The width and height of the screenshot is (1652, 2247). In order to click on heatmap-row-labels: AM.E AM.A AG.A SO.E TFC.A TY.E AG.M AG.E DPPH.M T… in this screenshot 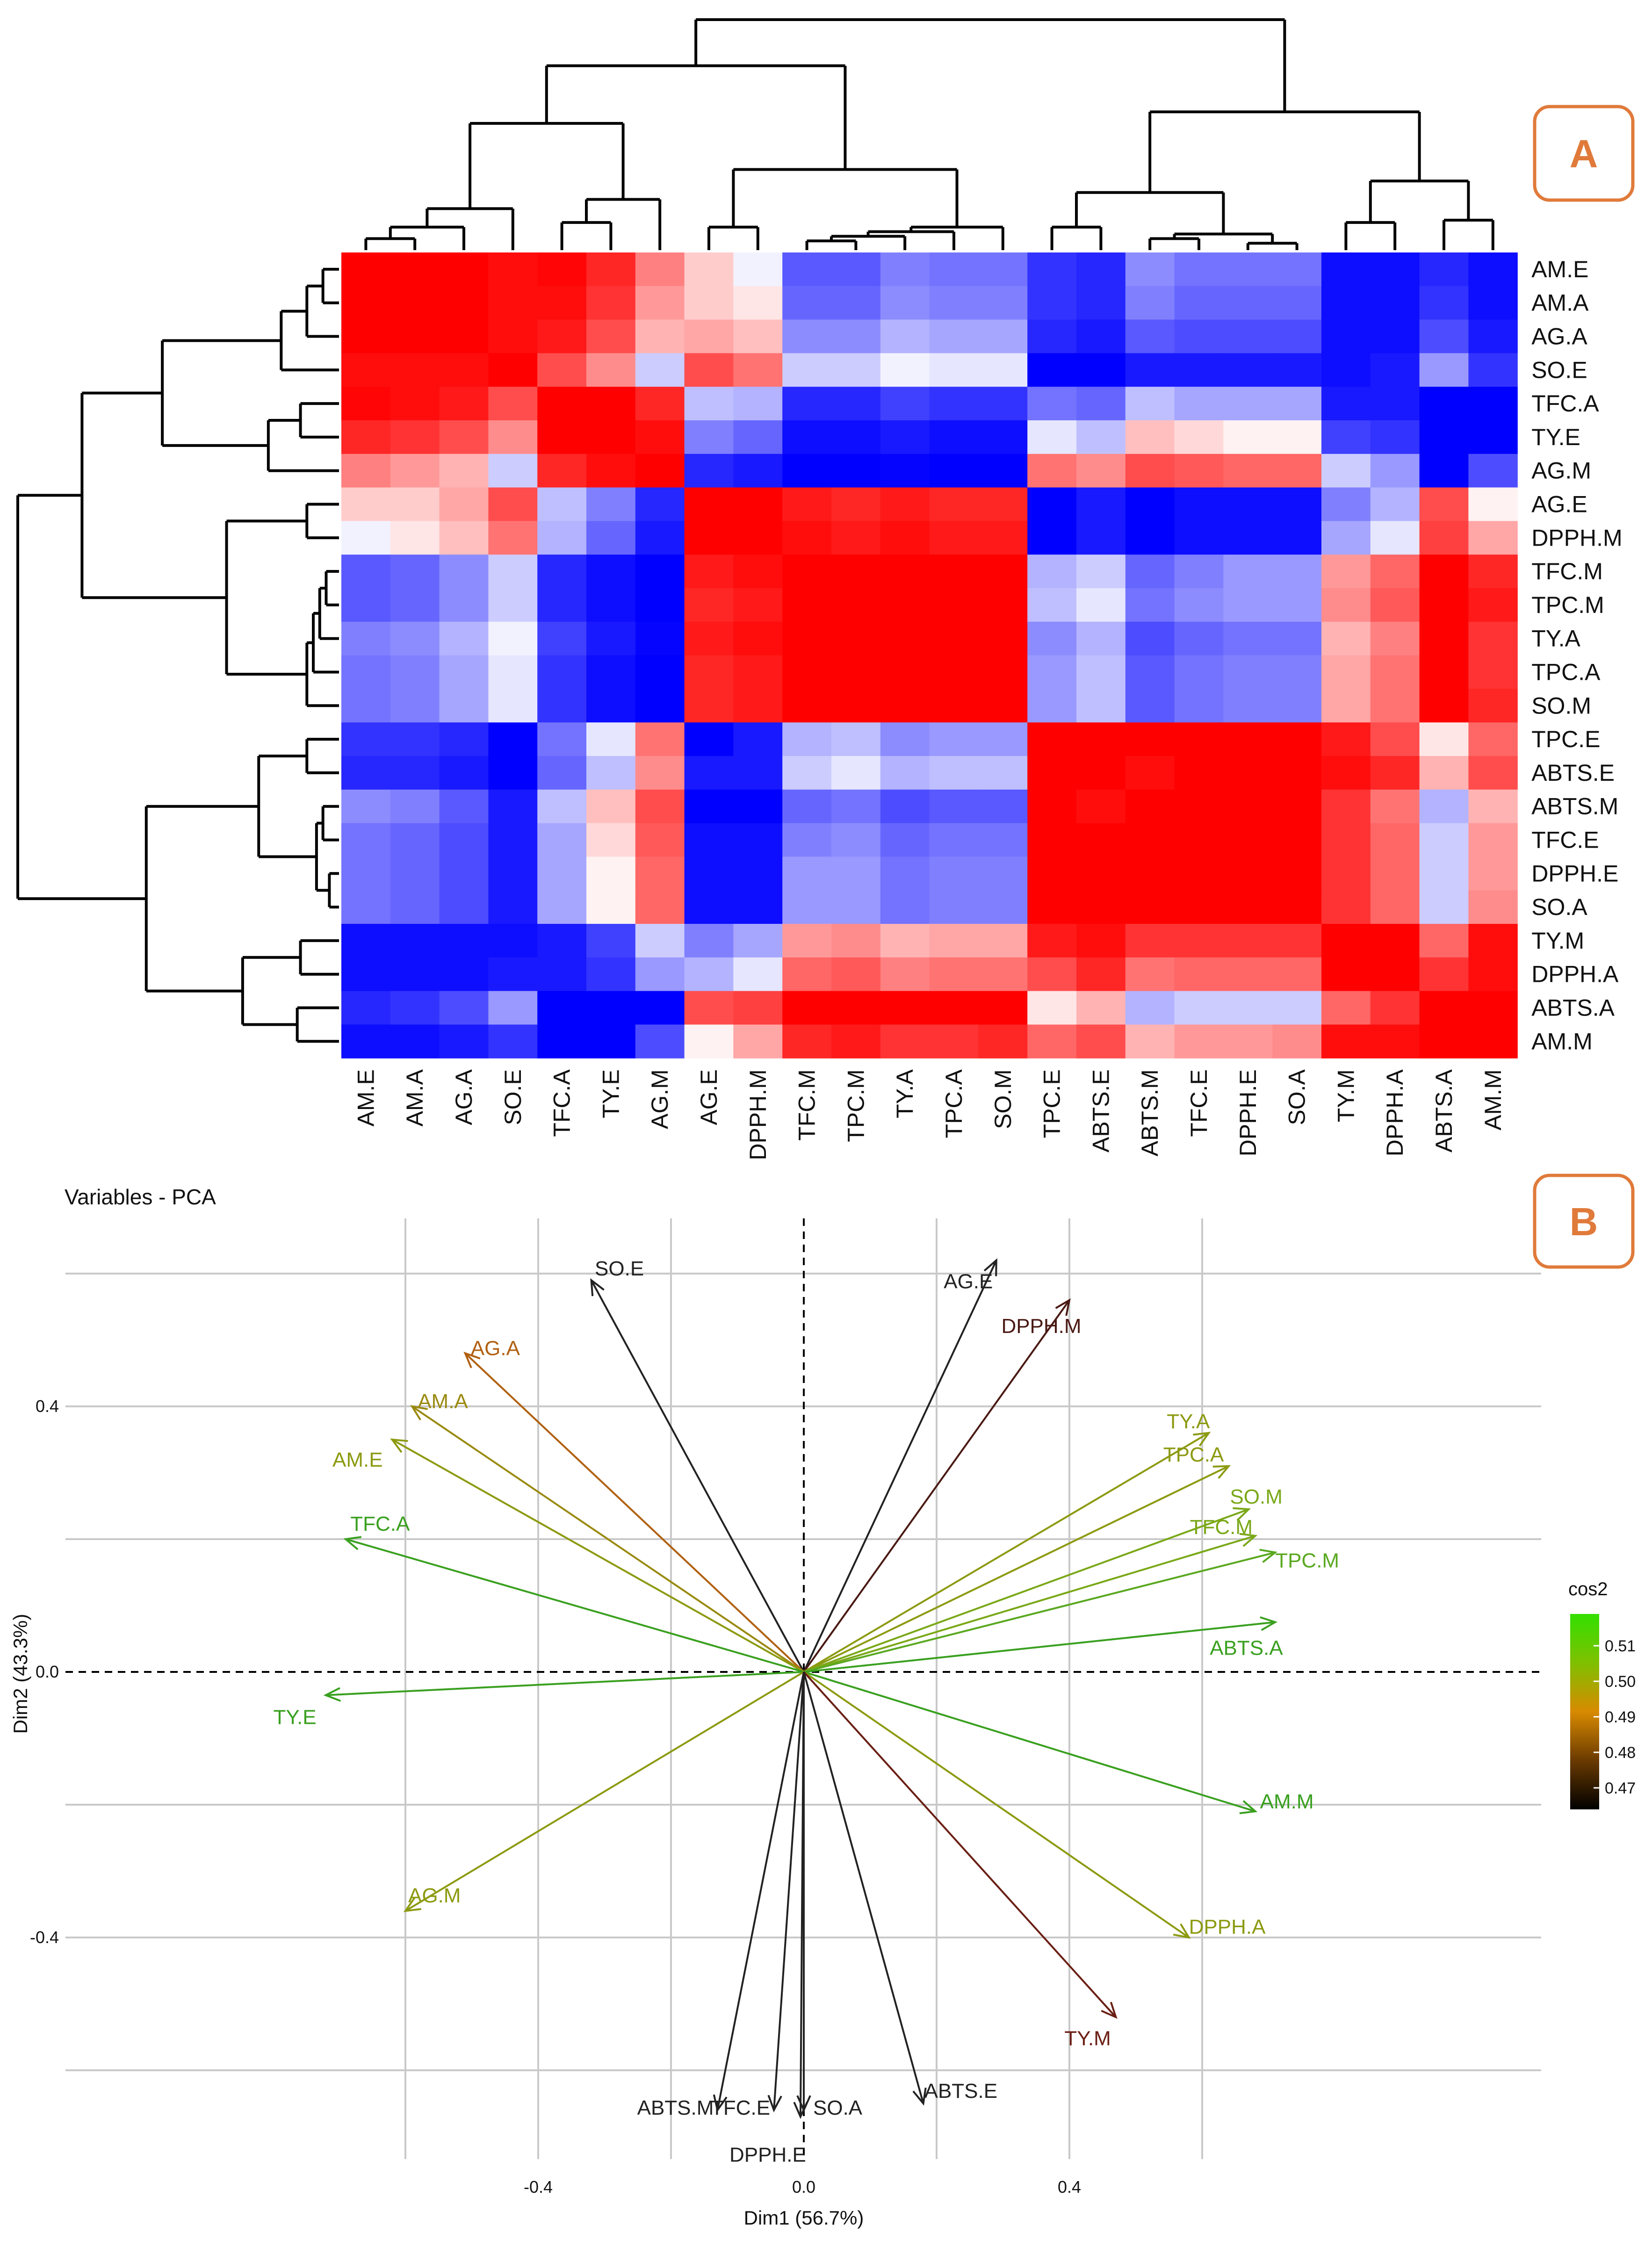, I will do `click(1577, 655)`.